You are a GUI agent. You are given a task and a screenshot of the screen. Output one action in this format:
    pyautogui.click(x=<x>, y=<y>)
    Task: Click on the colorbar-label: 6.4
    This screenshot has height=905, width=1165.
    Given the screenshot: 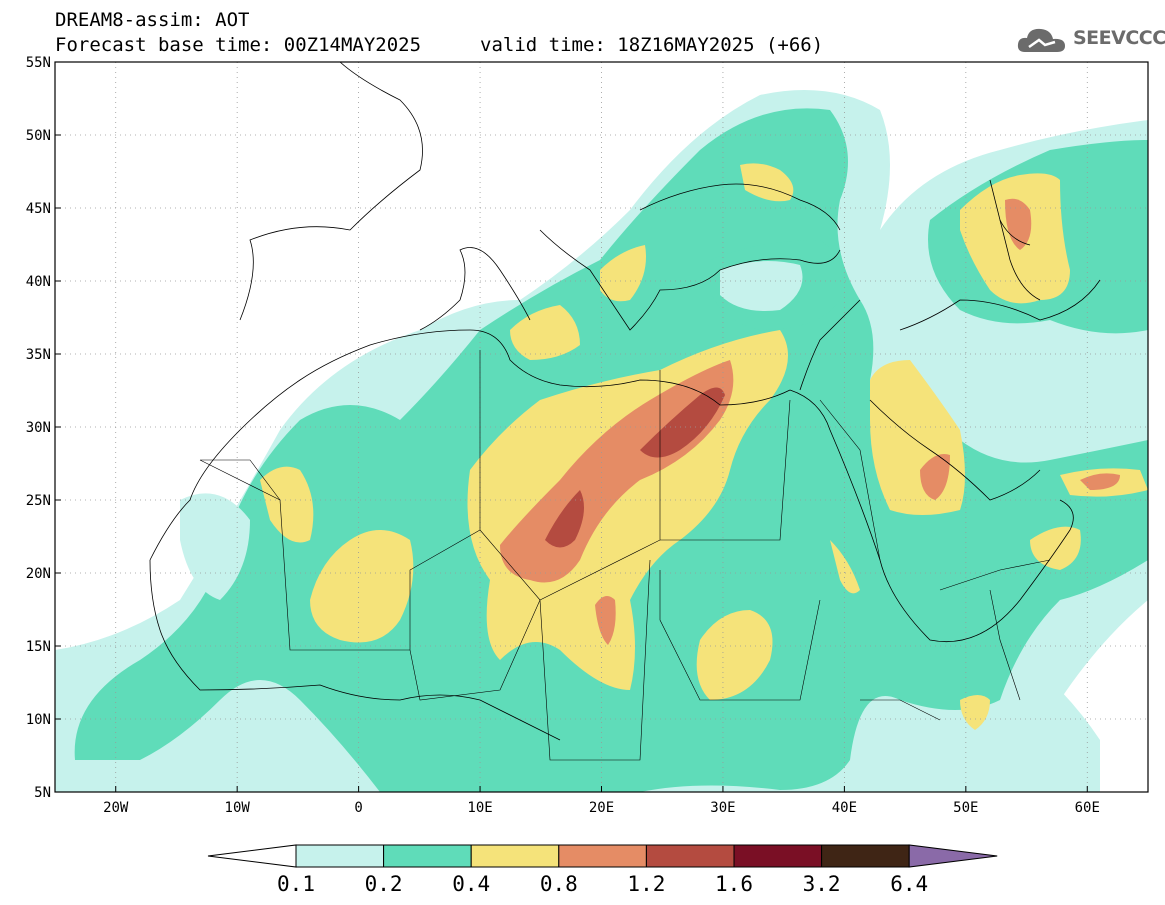 What is the action you would take?
    pyautogui.click(x=909, y=884)
    